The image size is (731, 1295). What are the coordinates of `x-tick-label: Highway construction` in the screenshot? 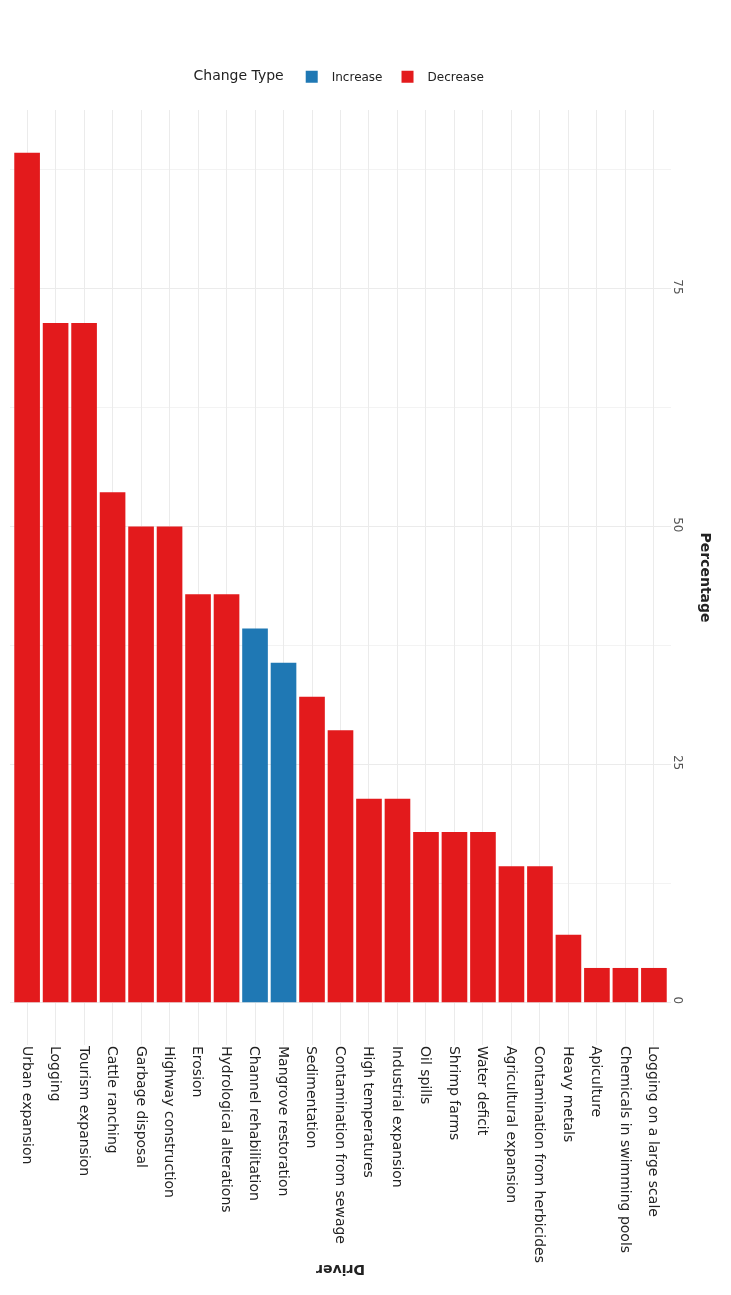 It's located at (170, 1122).